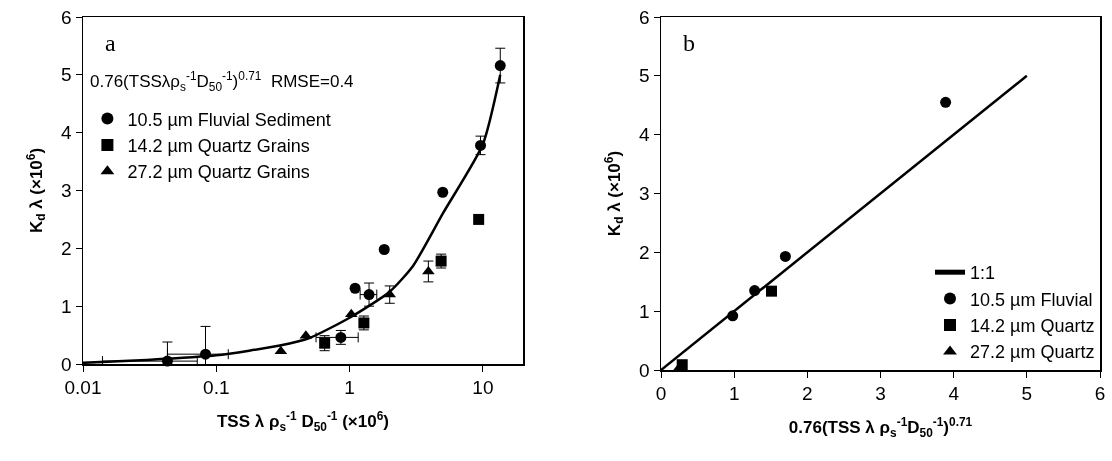 This screenshot has width=1112, height=461. I want to click on x-axis-title: 0.76(TSS λ ρ$_{s}$$^{-1}$D$_{50}$$^{-1}$)$^{0.71}$, so click(880, 428).